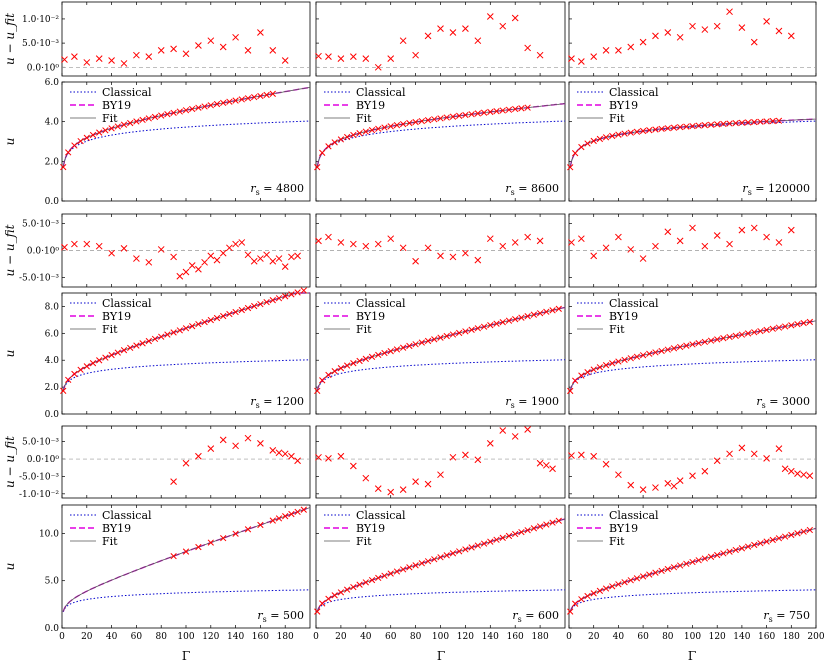 The height and width of the screenshot is (664, 830). What do you see at coordinates (440, 250) in the screenshot?
I see `panel-residual-r1-c1` at bounding box center [440, 250].